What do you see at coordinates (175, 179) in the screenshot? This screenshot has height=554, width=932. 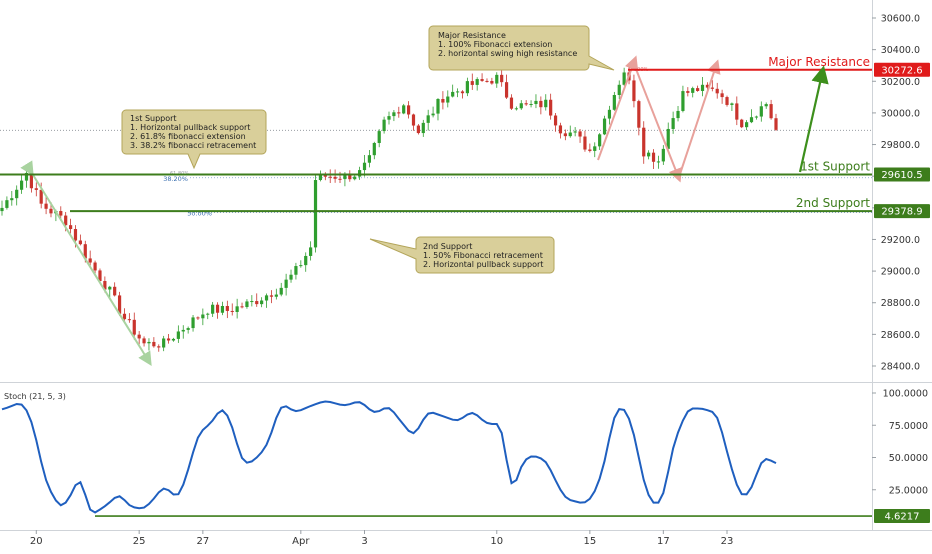 I see `fib-38-label: 38.20%` at bounding box center [175, 179].